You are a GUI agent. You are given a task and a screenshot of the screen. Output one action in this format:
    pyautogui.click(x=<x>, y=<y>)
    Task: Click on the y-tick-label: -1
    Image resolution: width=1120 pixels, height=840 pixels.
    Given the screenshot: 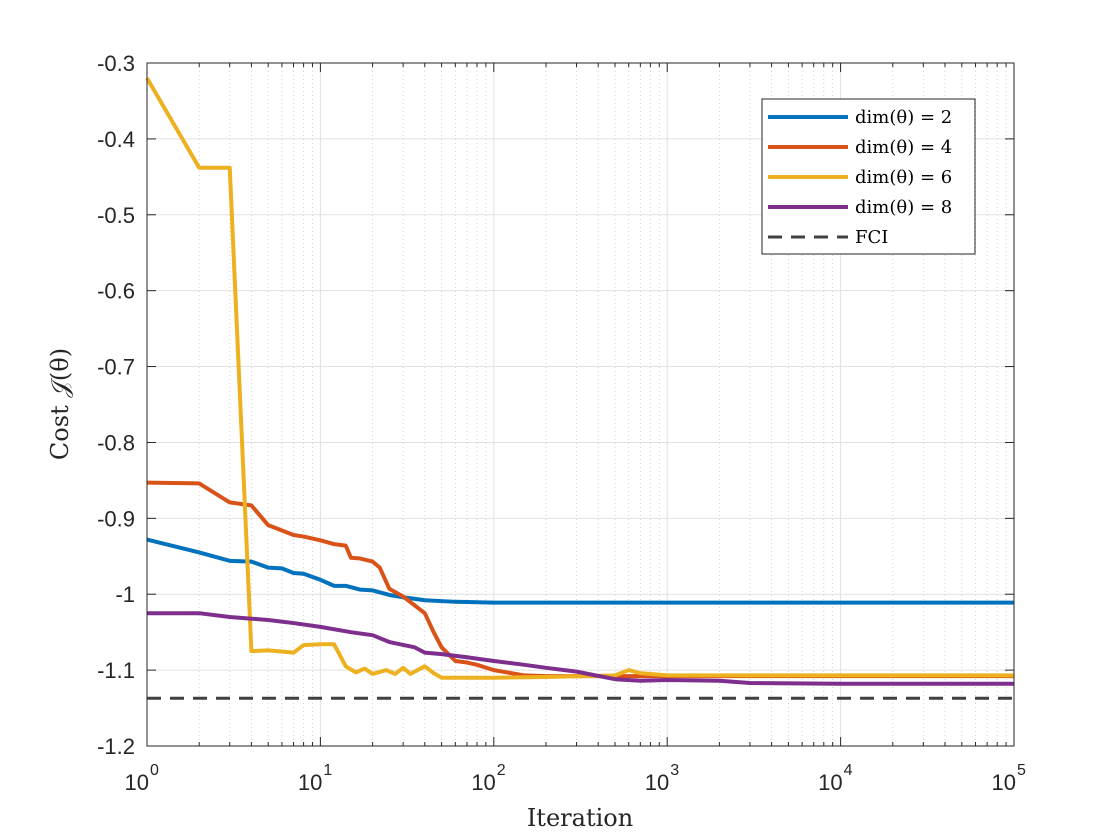 What is the action you would take?
    pyautogui.click(x=125, y=594)
    